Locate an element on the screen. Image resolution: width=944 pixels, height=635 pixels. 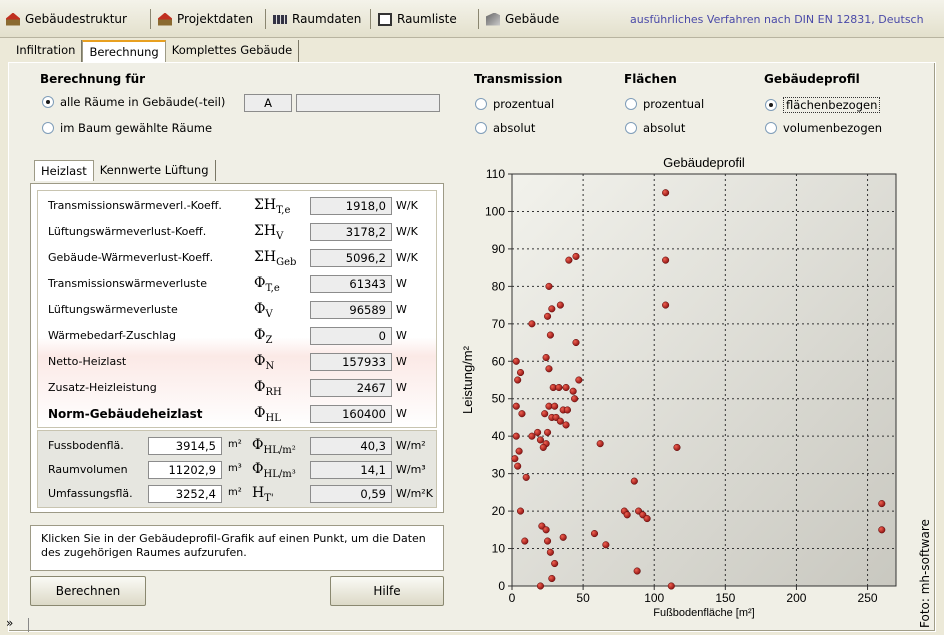
hilfe-button: Hilfe is located at coordinates (387, 591).